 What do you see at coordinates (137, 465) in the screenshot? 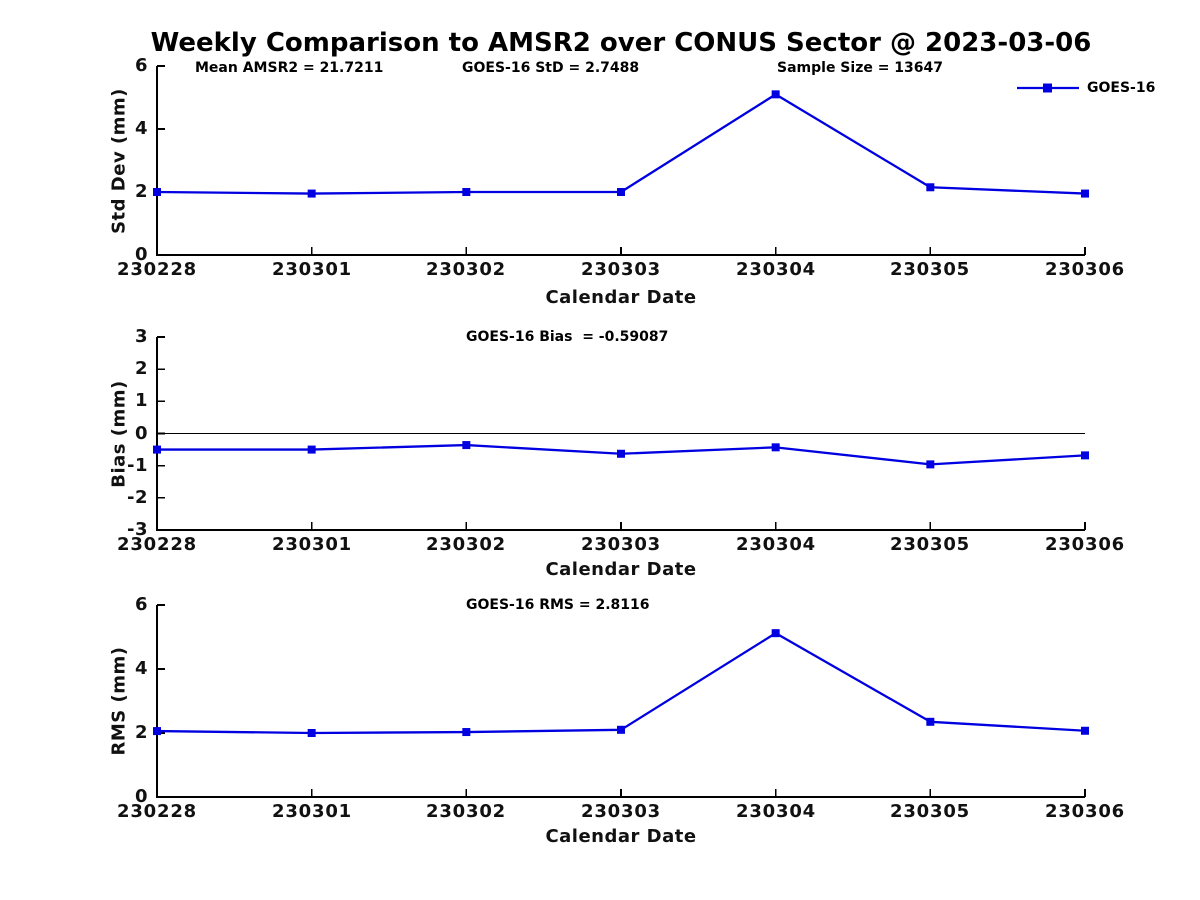
I see `y-tick-label: -1` at bounding box center [137, 465].